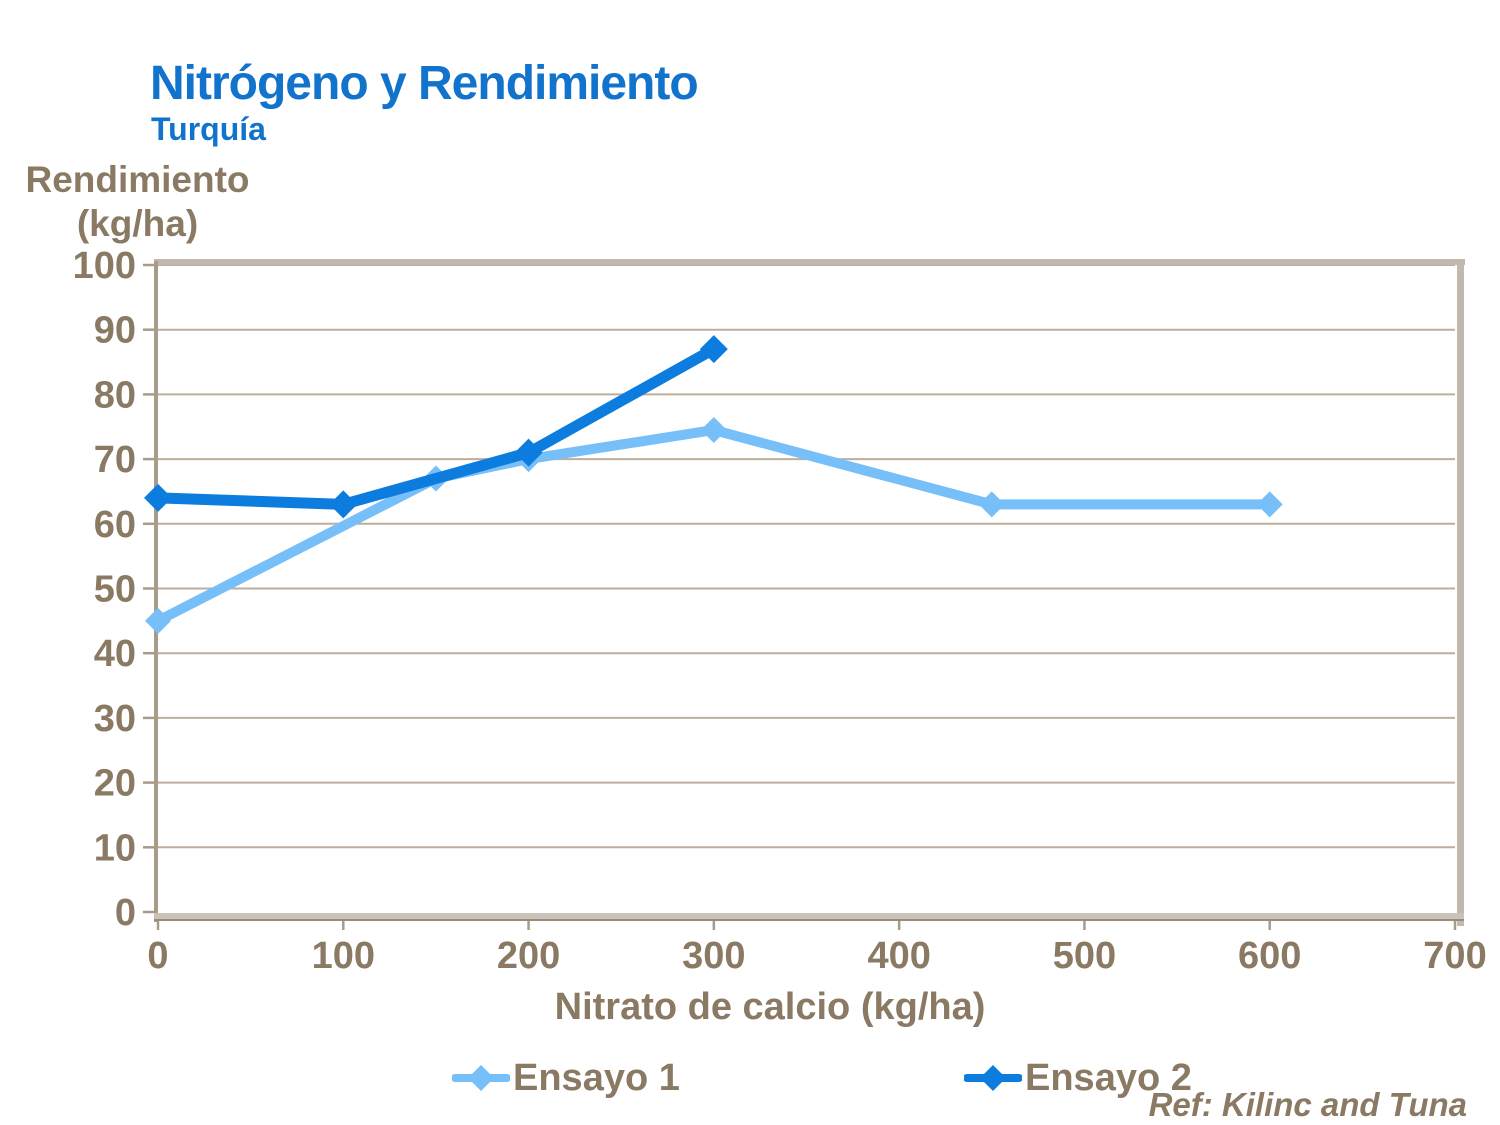 Image resolution: width=1500 pixels, height=1125 pixels. What do you see at coordinates (115, 784) in the screenshot?
I see `y-tick-label-20: 20` at bounding box center [115, 784].